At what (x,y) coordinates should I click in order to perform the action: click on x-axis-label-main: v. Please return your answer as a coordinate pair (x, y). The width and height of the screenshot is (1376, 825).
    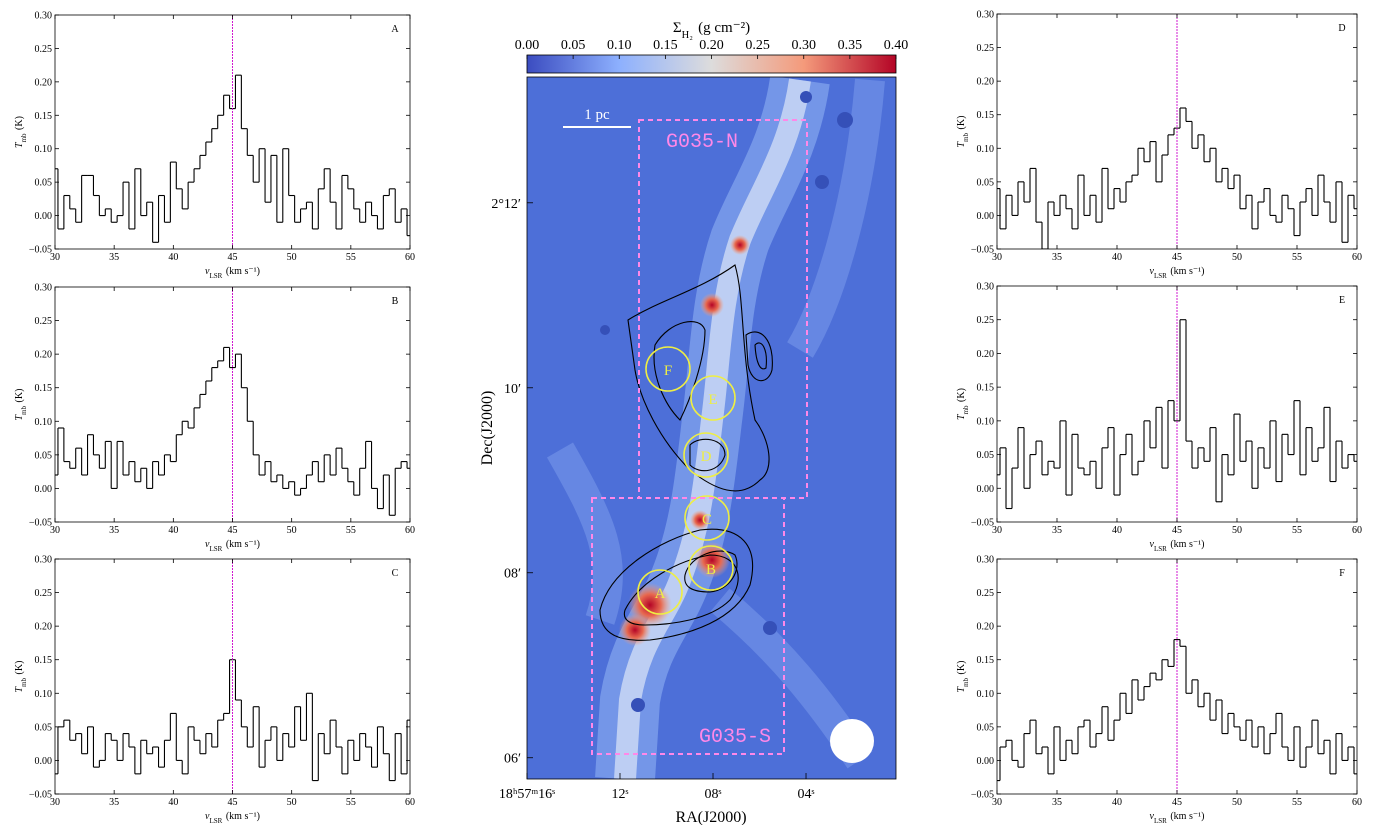
    Looking at the image, I should click on (1152, 816).